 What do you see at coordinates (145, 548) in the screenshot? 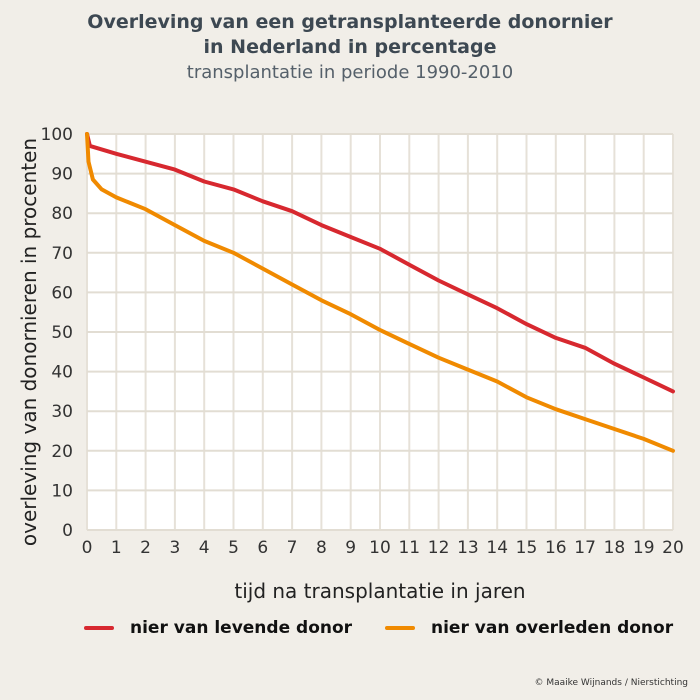
I see `x-tick-label: 2` at bounding box center [145, 548].